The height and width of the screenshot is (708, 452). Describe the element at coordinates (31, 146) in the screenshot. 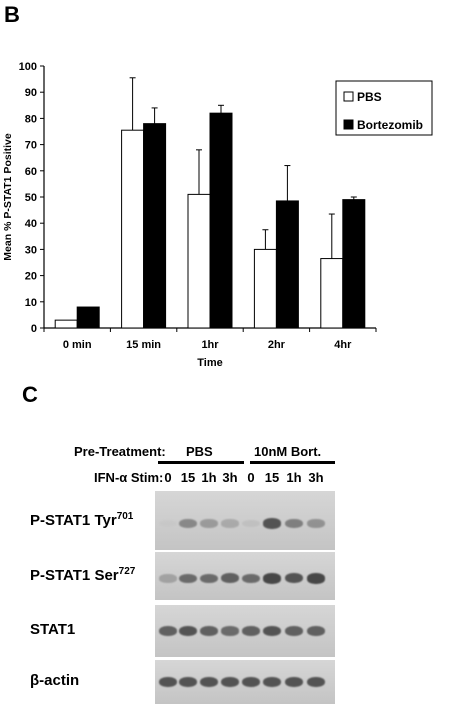

I see `y-tick-label: 70` at that location.